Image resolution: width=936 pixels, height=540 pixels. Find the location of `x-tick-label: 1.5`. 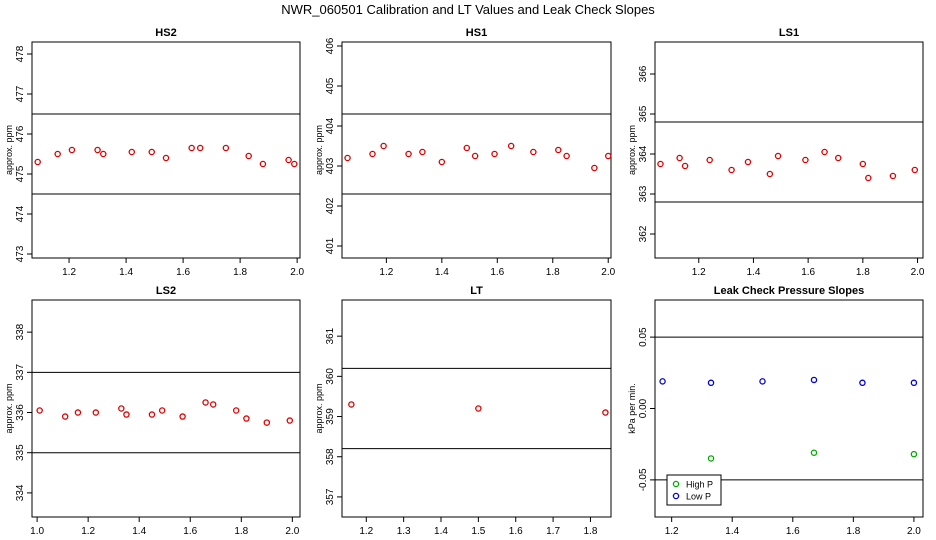

x-tick-label: 1.5 is located at coordinates (478, 531).